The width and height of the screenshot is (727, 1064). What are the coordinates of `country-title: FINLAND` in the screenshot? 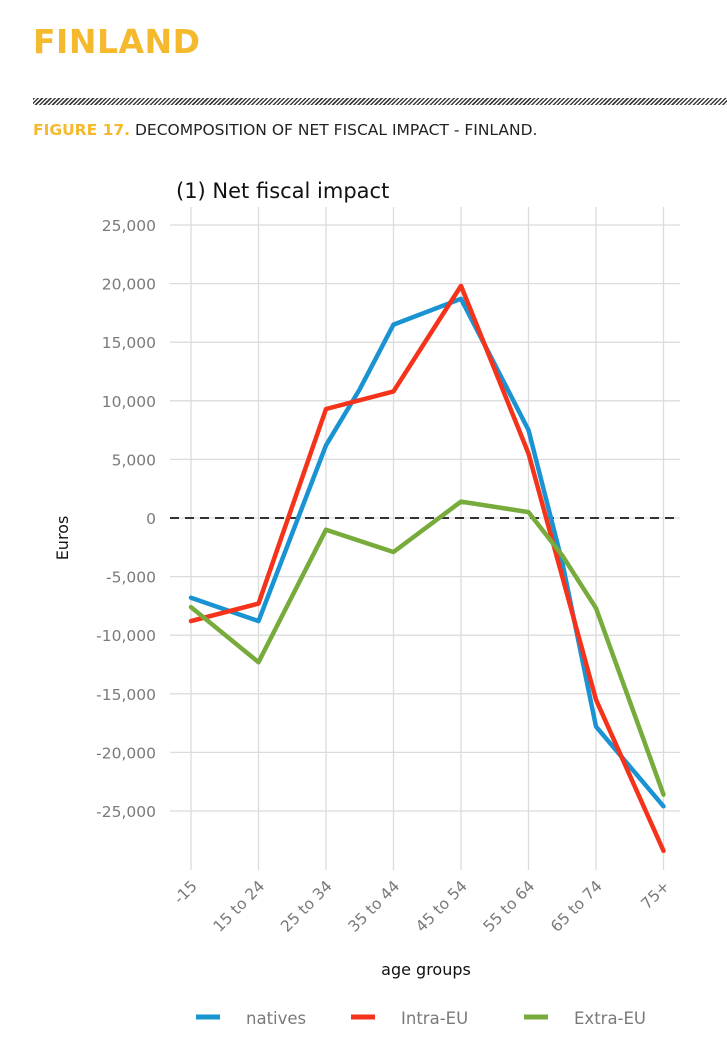 It's located at (117, 41).